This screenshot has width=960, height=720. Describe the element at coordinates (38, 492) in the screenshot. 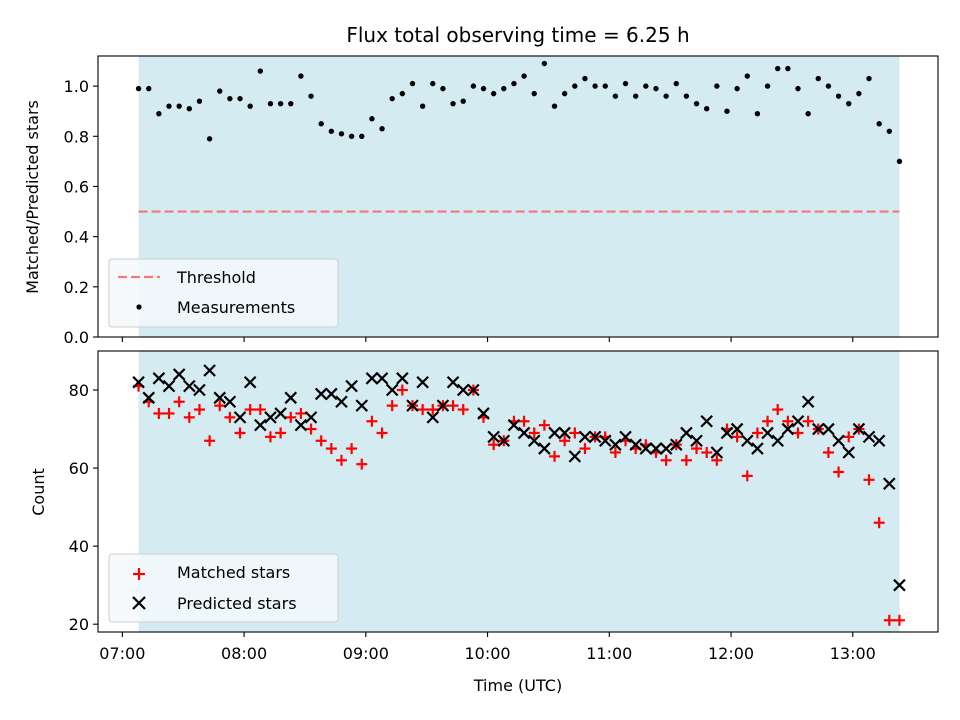

I see `bottom-y-axis-label: Count` at that location.